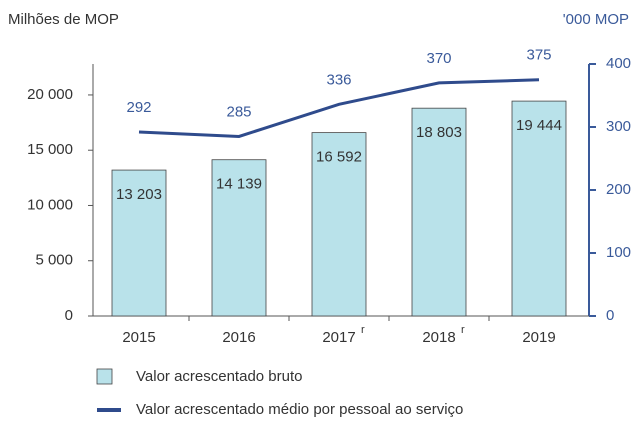  What do you see at coordinates (339, 108) in the screenshot?
I see `line` at bounding box center [339, 108].